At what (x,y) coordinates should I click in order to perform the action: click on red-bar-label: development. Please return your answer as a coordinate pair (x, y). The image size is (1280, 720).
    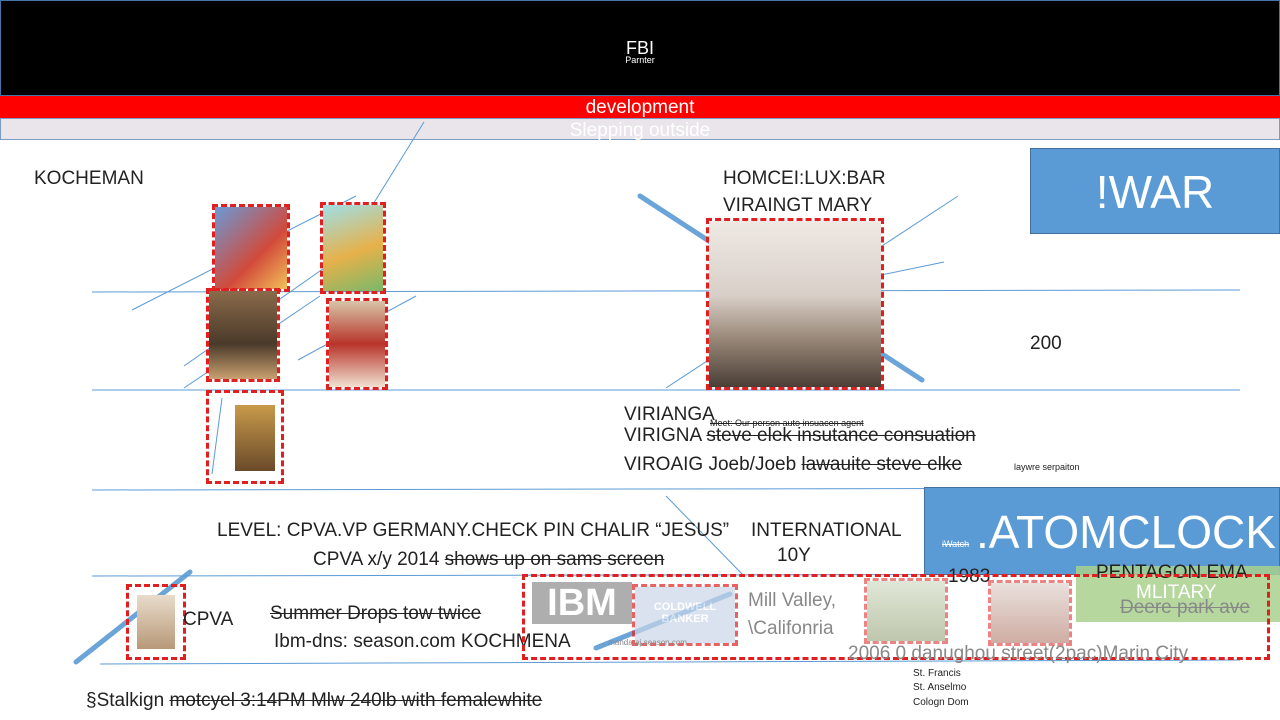
    Looking at the image, I should click on (640, 107).